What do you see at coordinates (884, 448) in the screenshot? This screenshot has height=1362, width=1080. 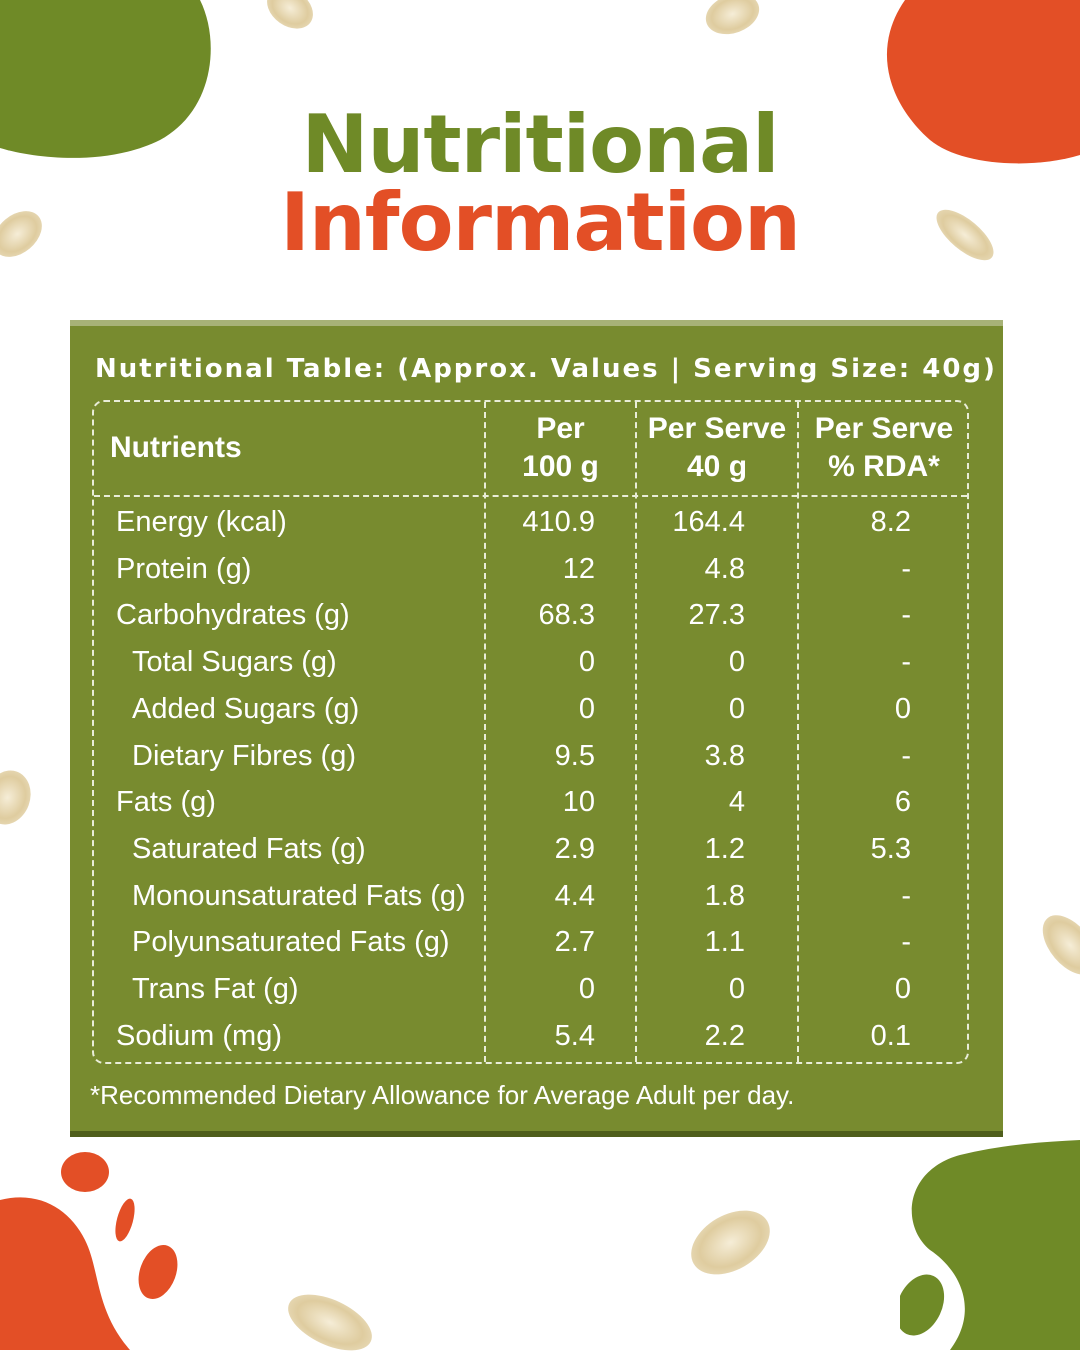 I see `header-rda: Per Serve % RDA*` at bounding box center [884, 448].